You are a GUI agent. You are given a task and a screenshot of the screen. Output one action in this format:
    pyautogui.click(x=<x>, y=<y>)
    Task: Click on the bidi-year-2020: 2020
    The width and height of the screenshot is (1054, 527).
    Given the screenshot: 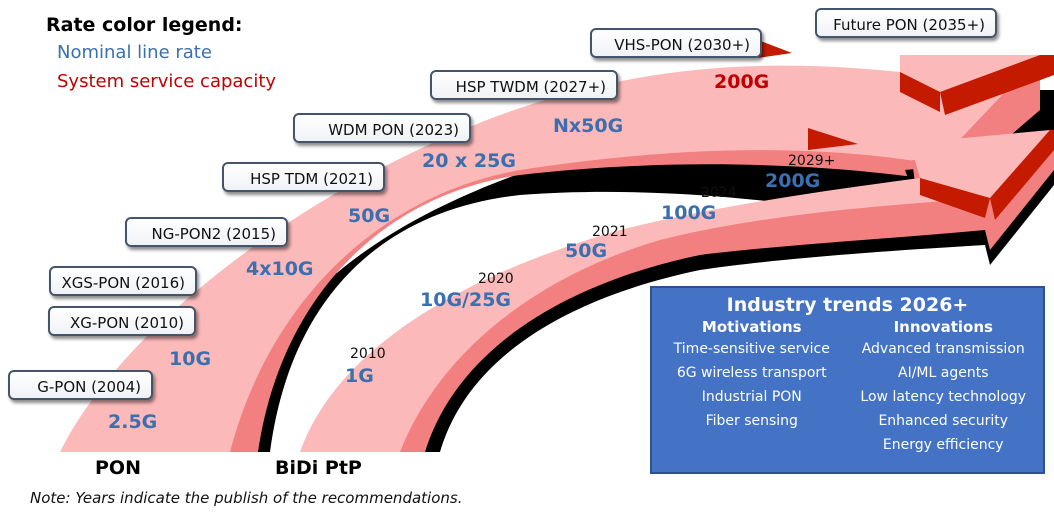 What is the action you would take?
    pyautogui.click(x=496, y=279)
    